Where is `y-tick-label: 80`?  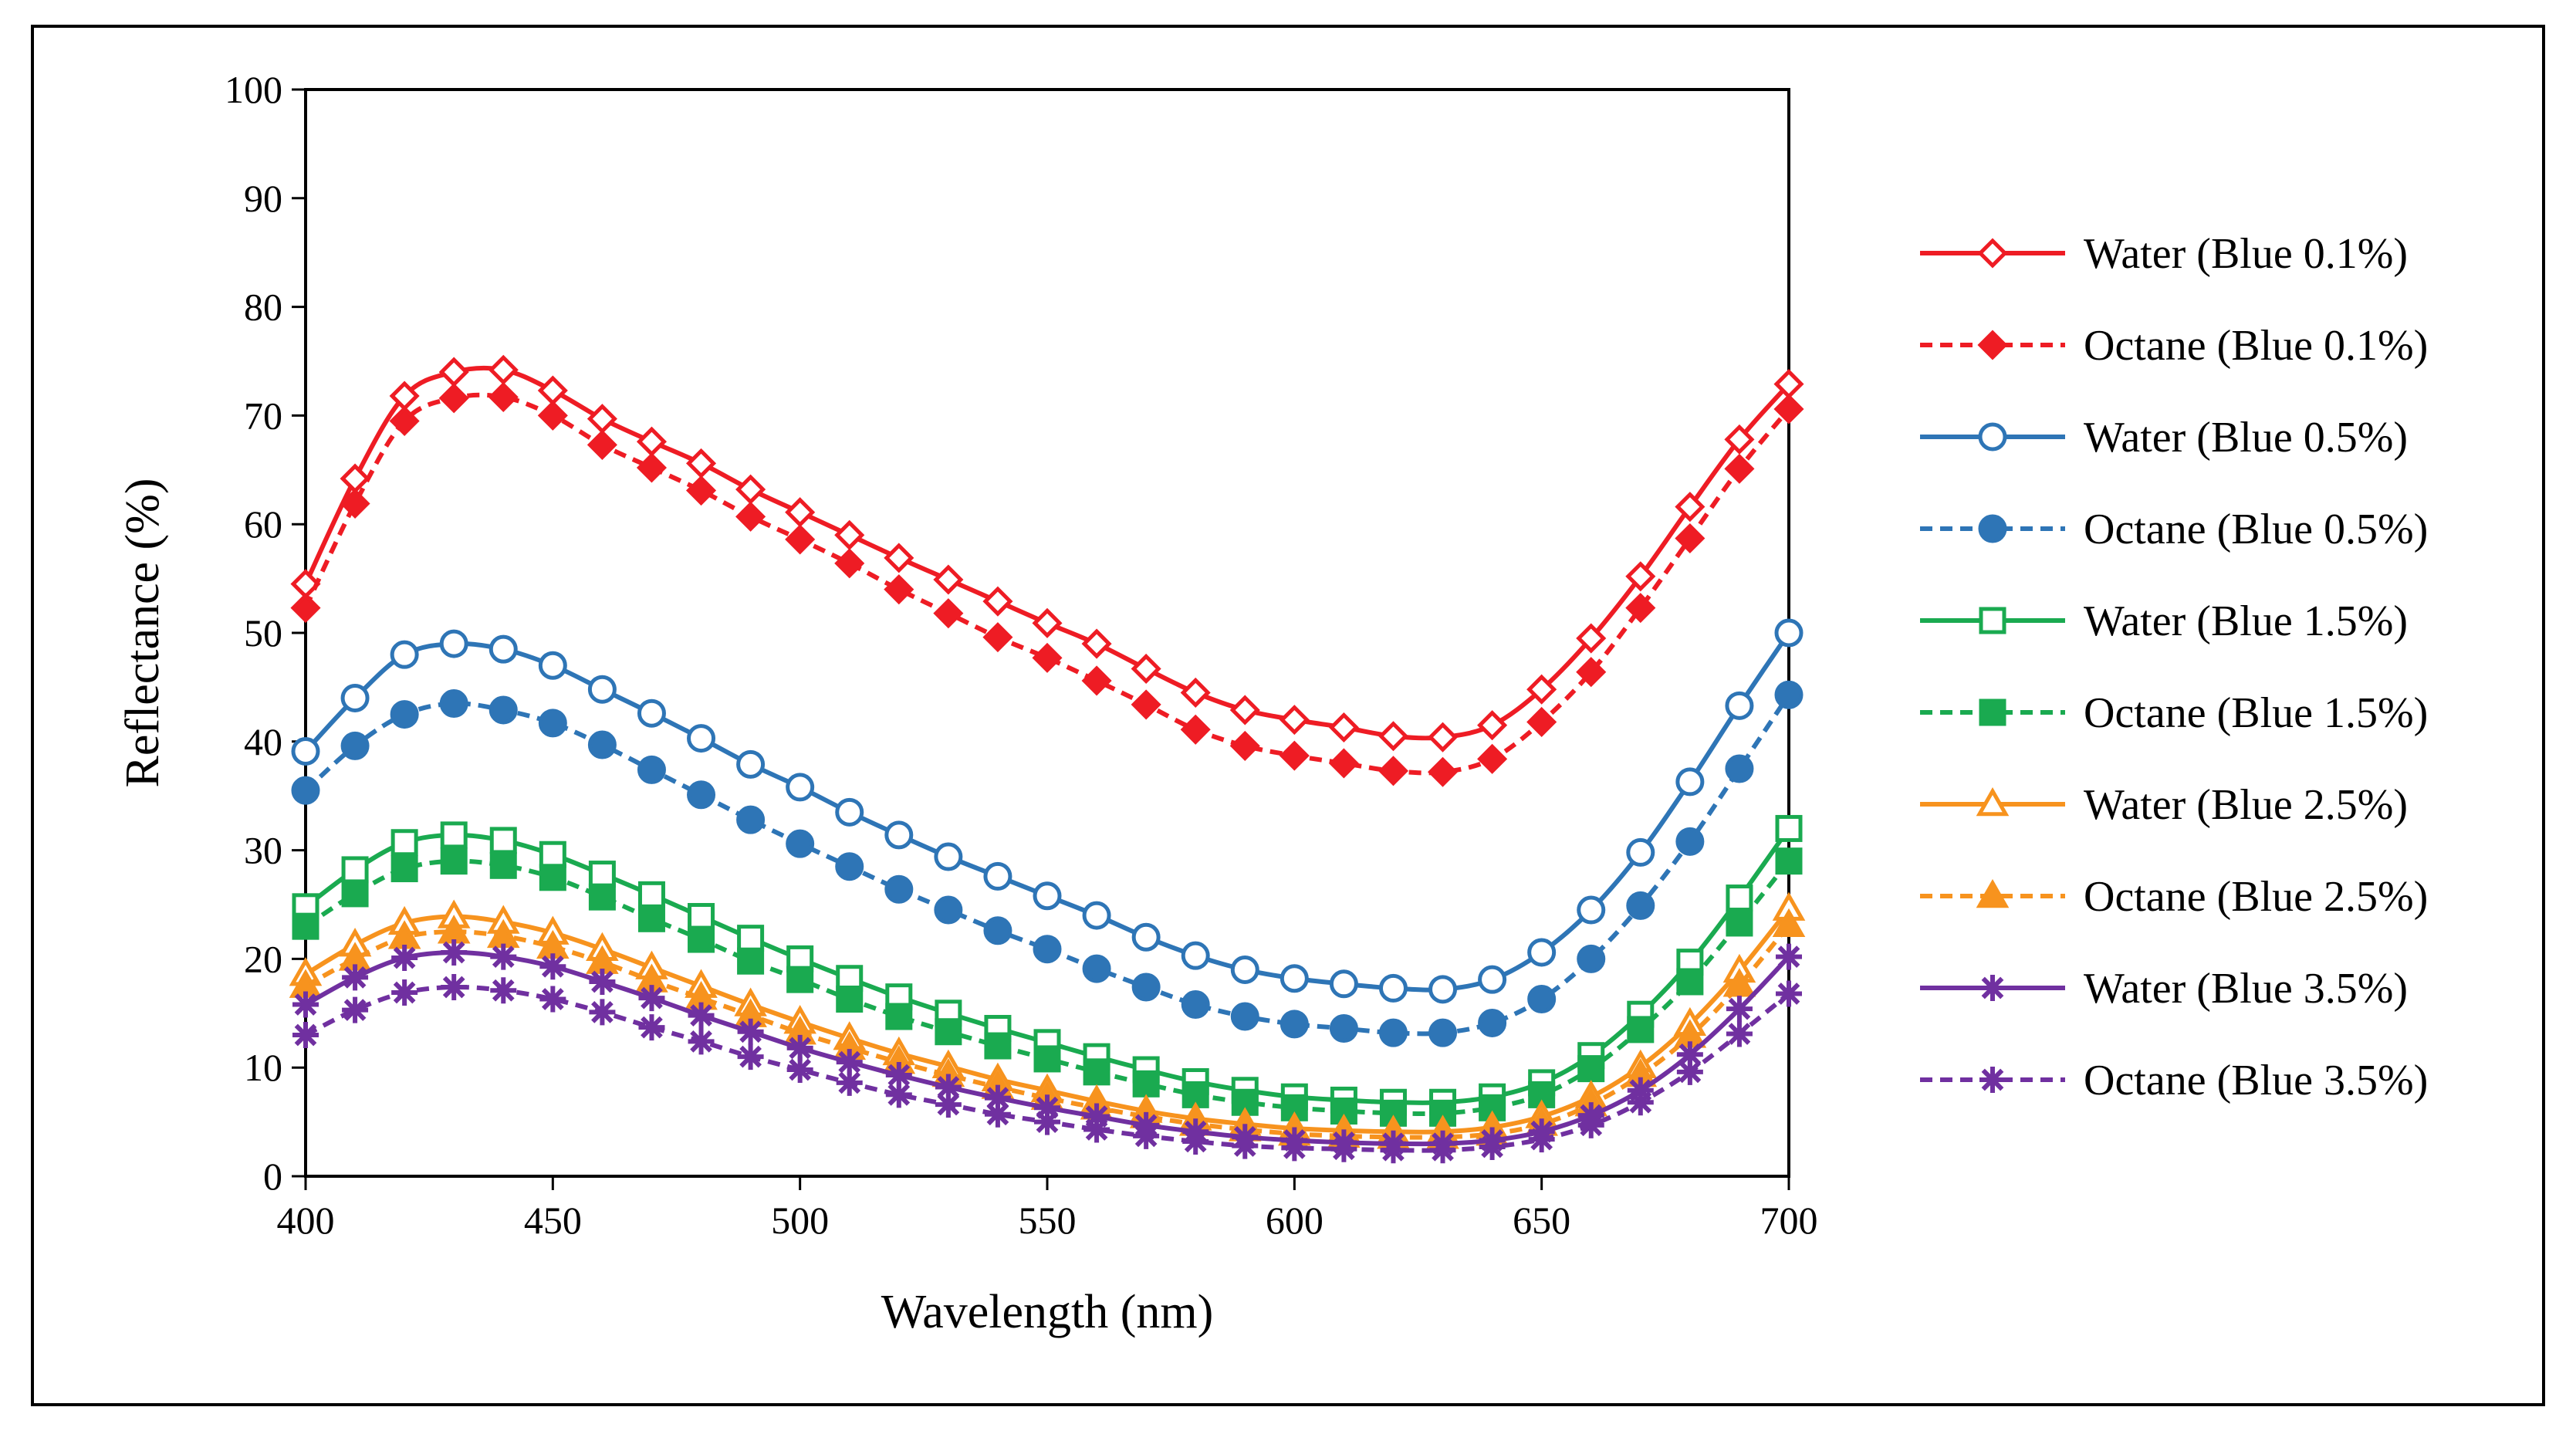 y-tick-label: 80 is located at coordinates (263, 307).